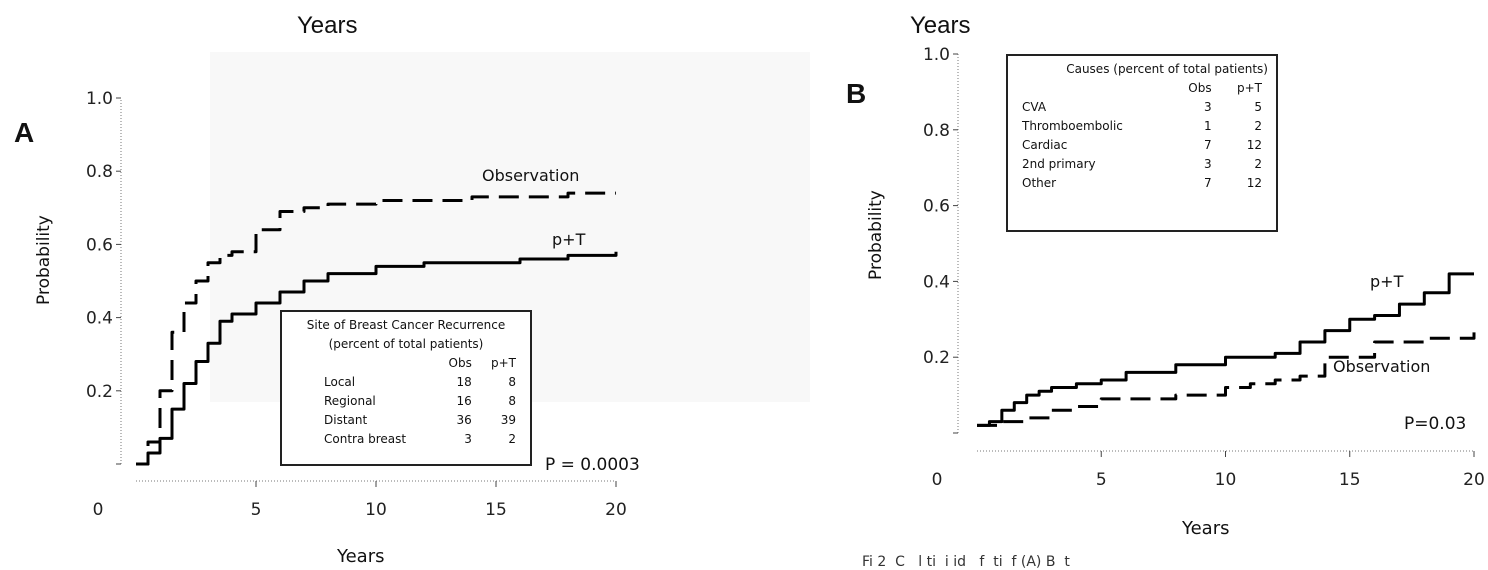  What do you see at coordinates (1142, 145) in the screenshot?
I see `legend-row-b: Cardiac 7 12` at bounding box center [1142, 145].